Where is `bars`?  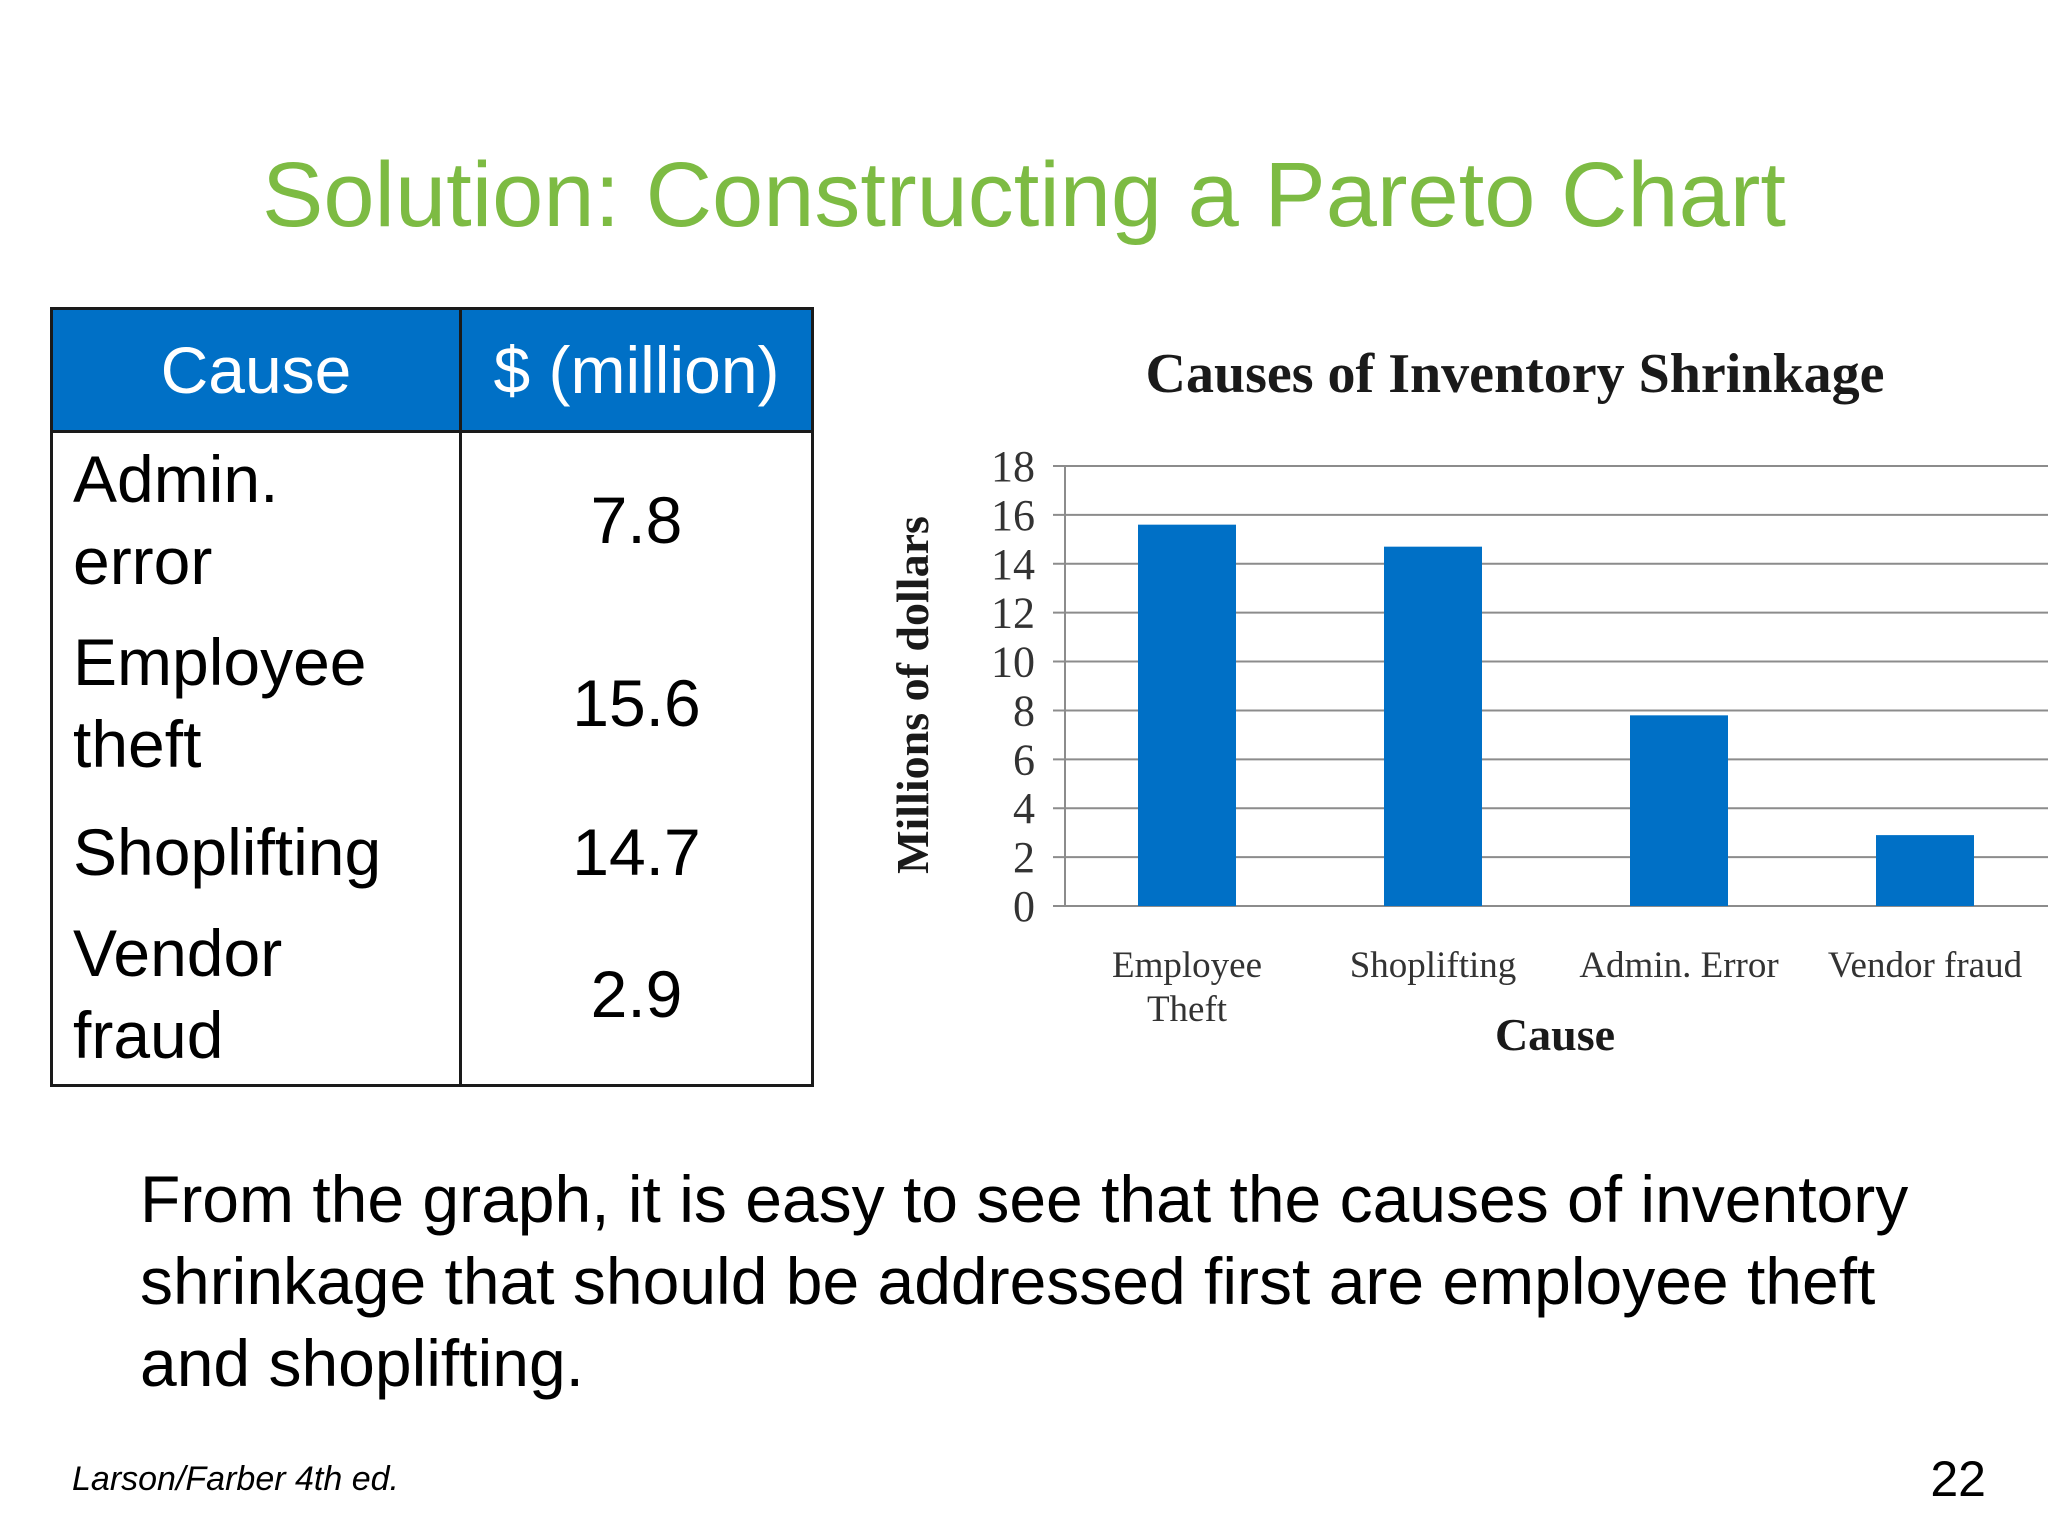
bars is located at coordinates (1556, 715).